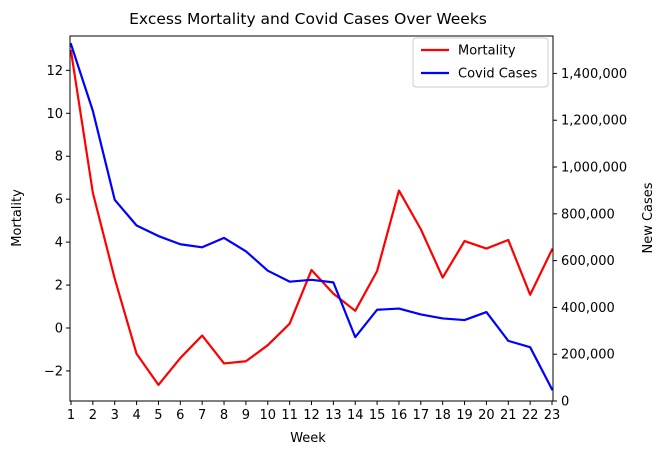 The width and height of the screenshot is (665, 455). What do you see at coordinates (93, 415) in the screenshot?
I see `x-tick-label: 2` at bounding box center [93, 415].